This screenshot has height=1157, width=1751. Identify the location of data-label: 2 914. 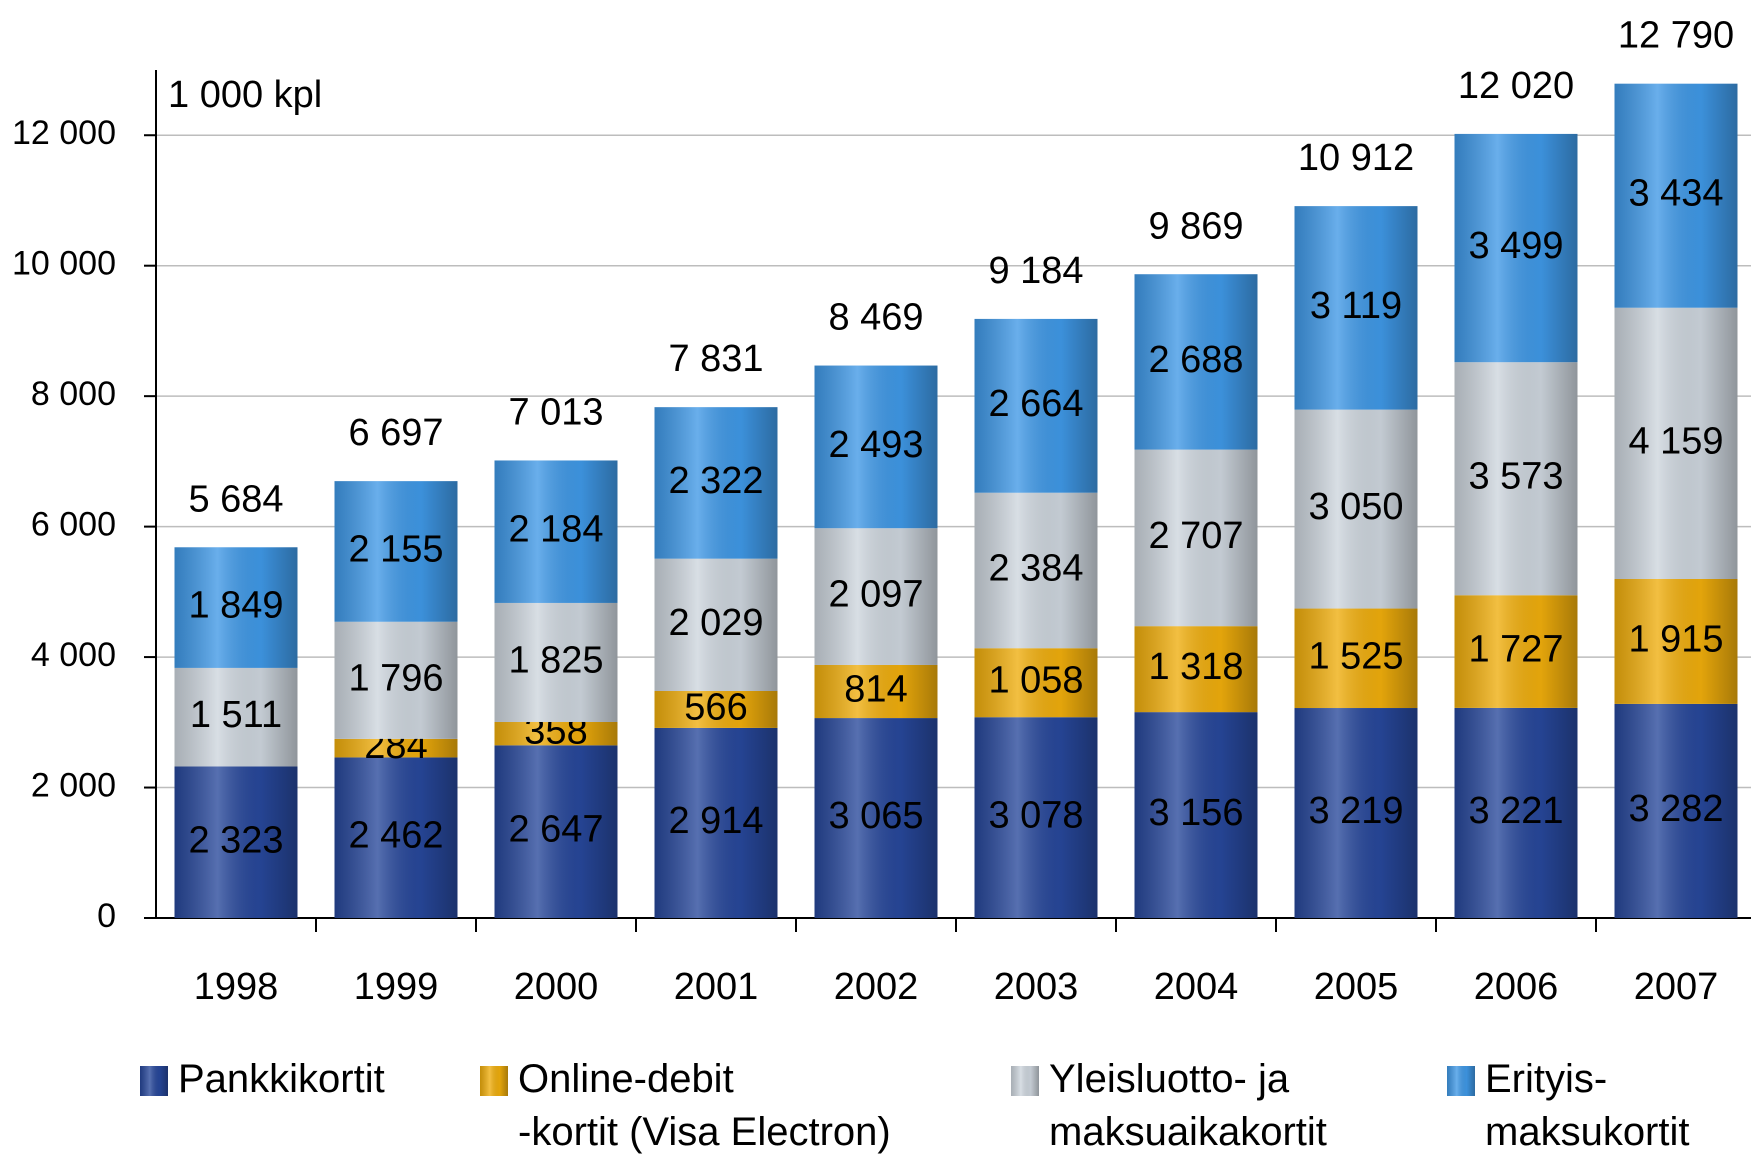
(715, 821).